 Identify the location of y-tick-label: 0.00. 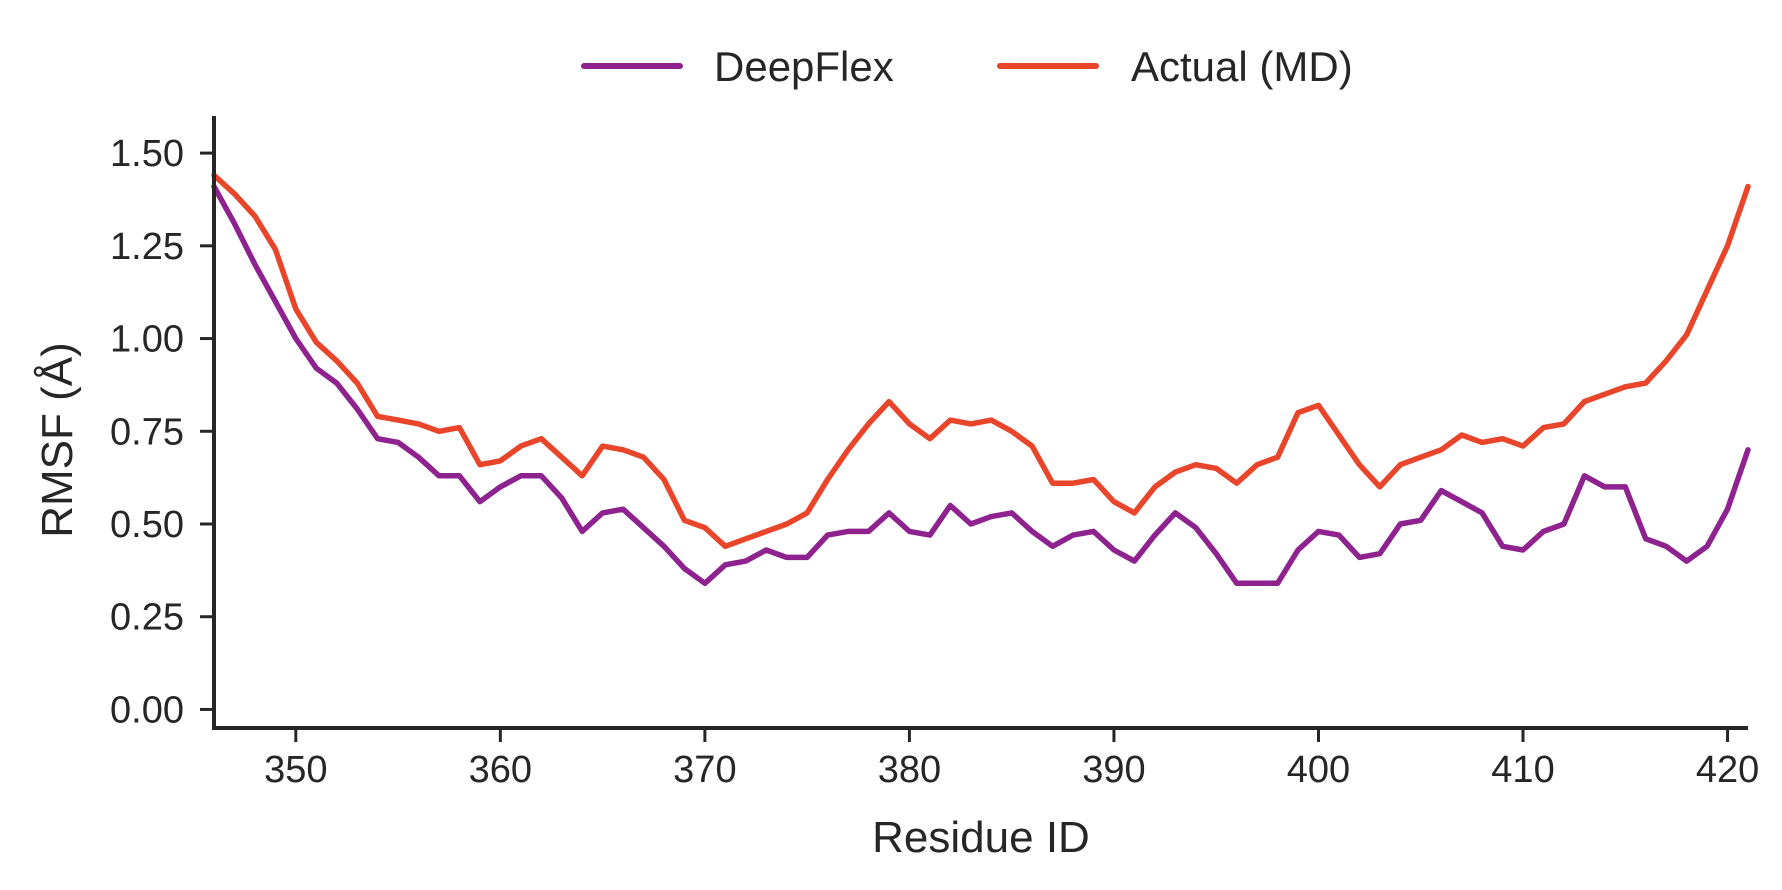
(147, 710).